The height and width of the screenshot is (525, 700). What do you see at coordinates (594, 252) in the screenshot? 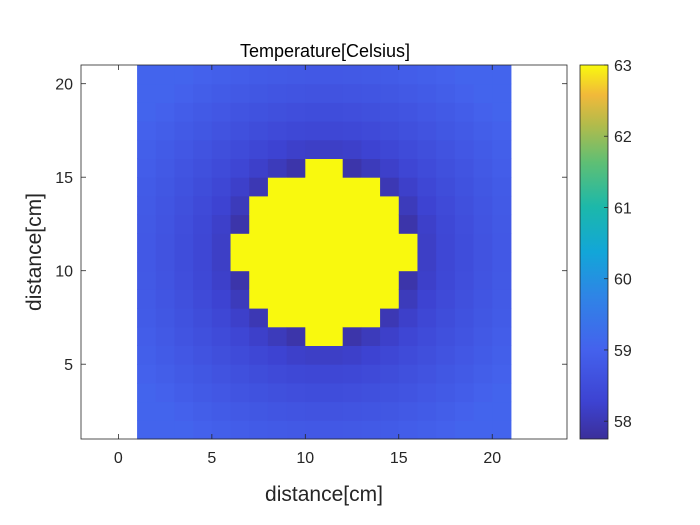
I see `colorbar-box` at bounding box center [594, 252].